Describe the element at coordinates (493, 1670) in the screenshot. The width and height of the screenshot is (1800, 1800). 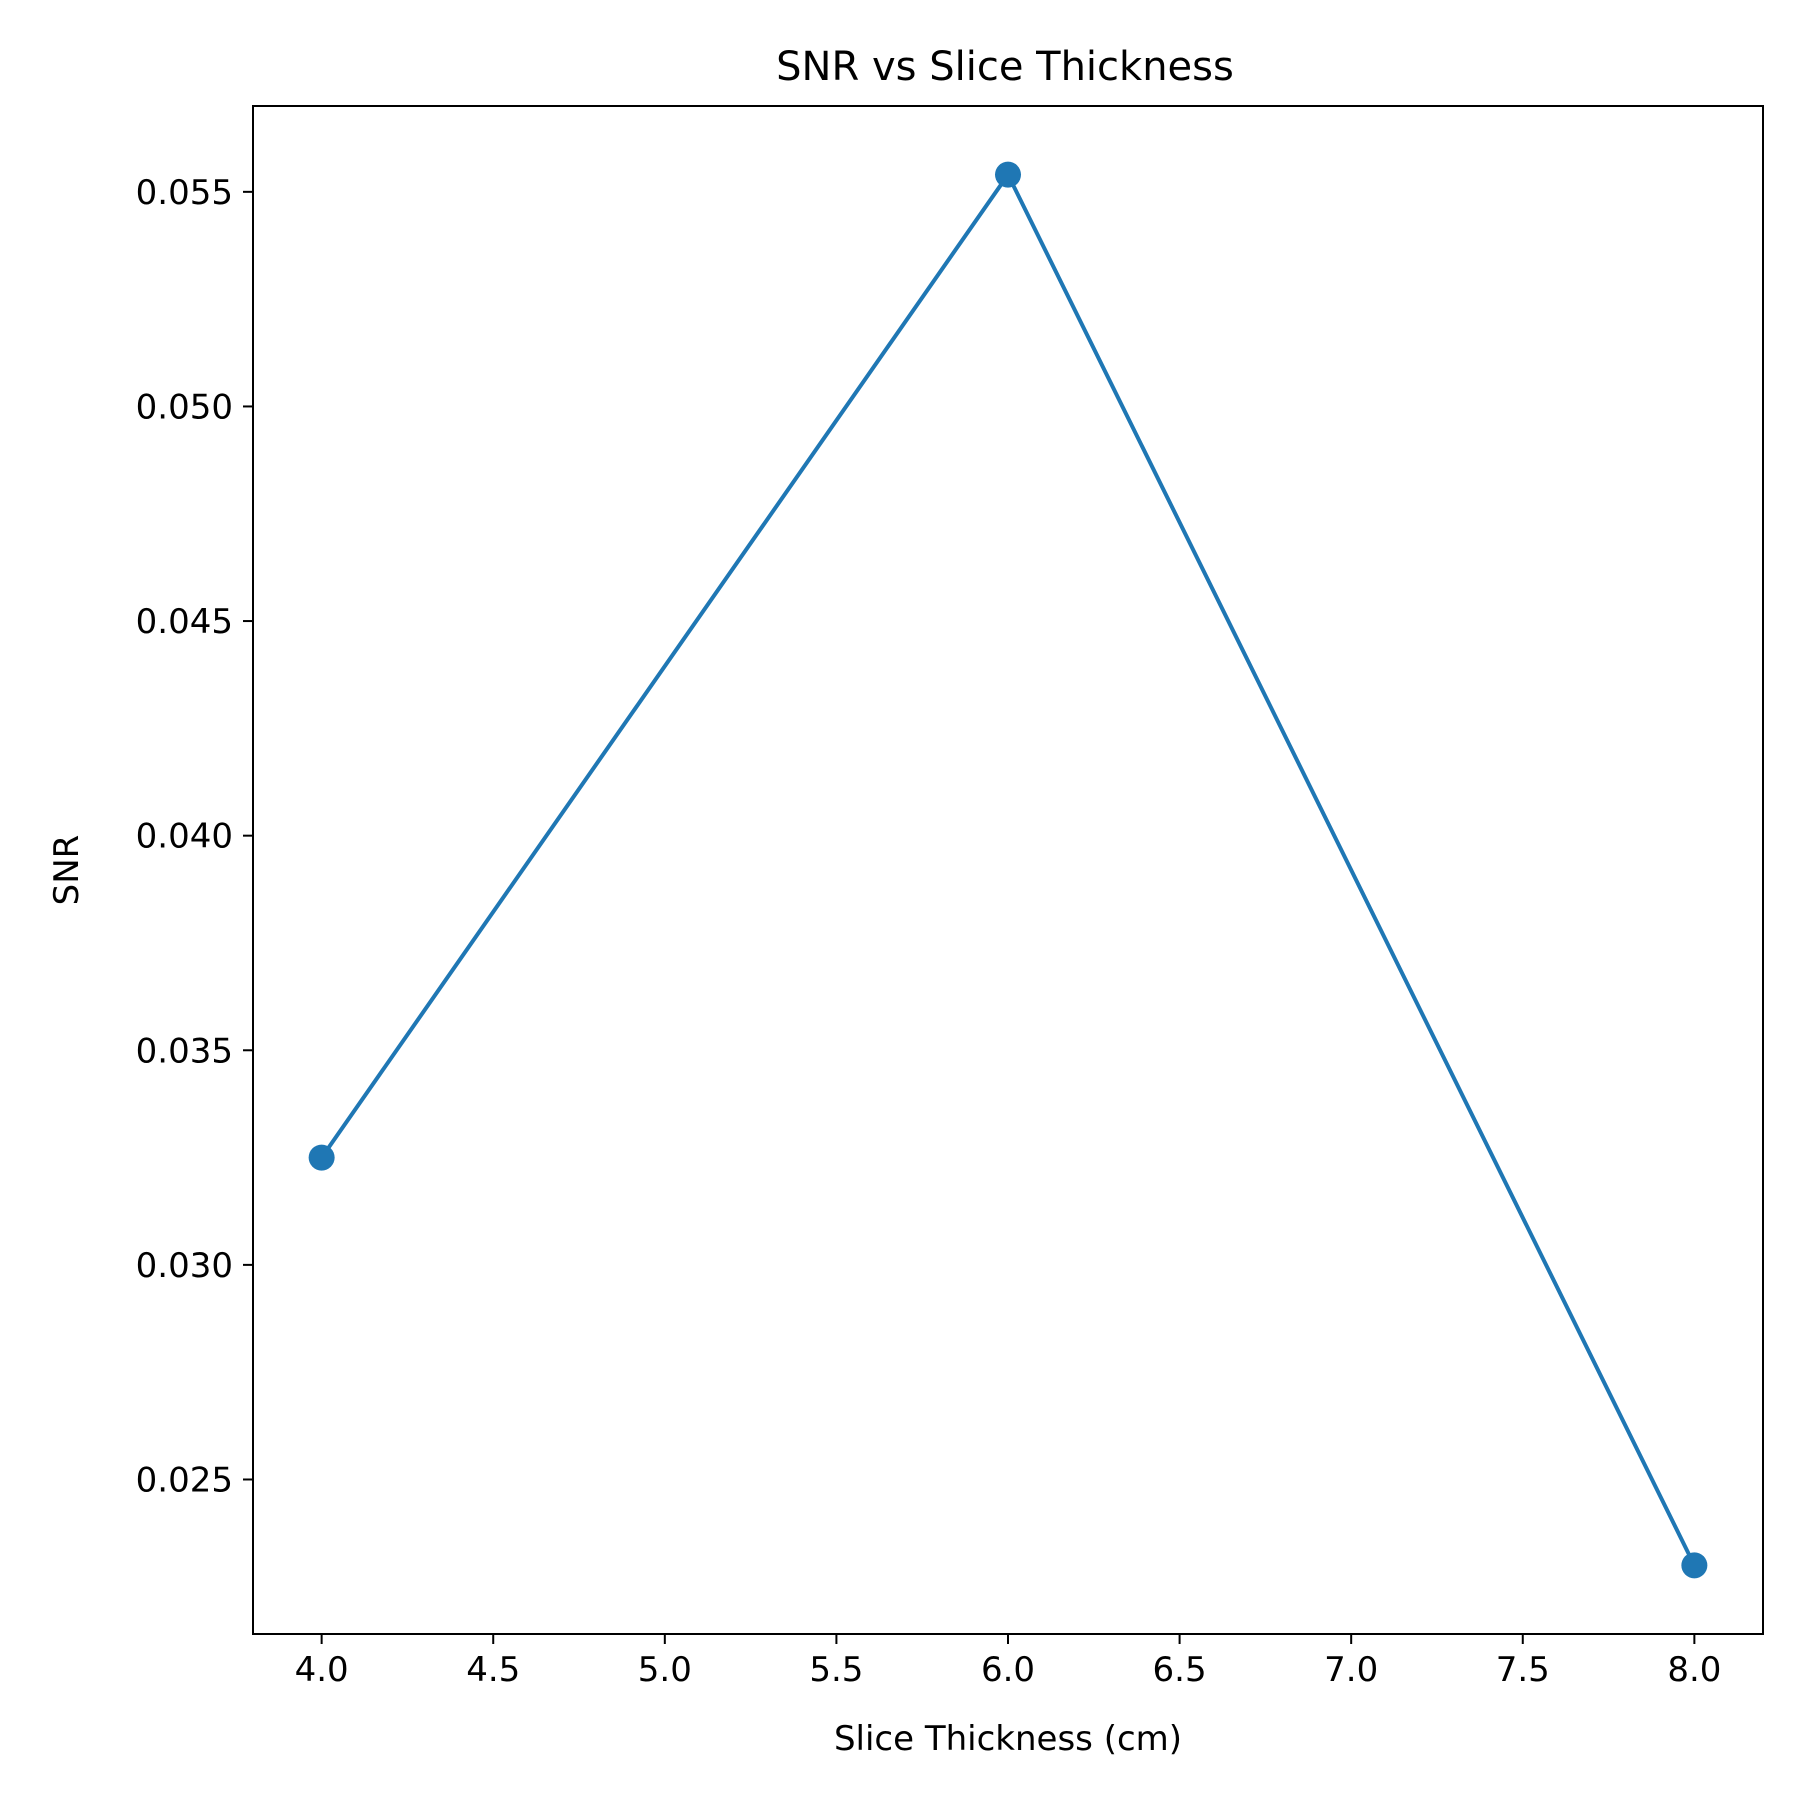
I see `x-tick-label: 4.5` at that location.